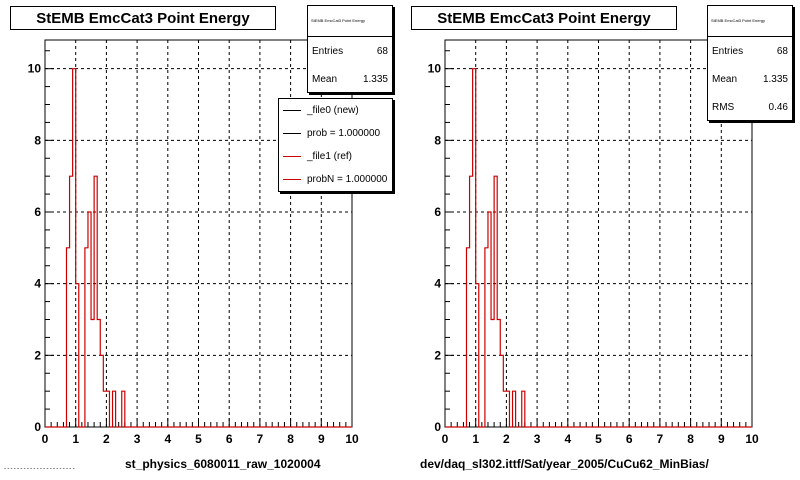 The width and height of the screenshot is (800, 480). What do you see at coordinates (750, 21) in the screenshot?
I see `stats-header-right: StEMB EmcCat3 Point Energy` at bounding box center [750, 21].